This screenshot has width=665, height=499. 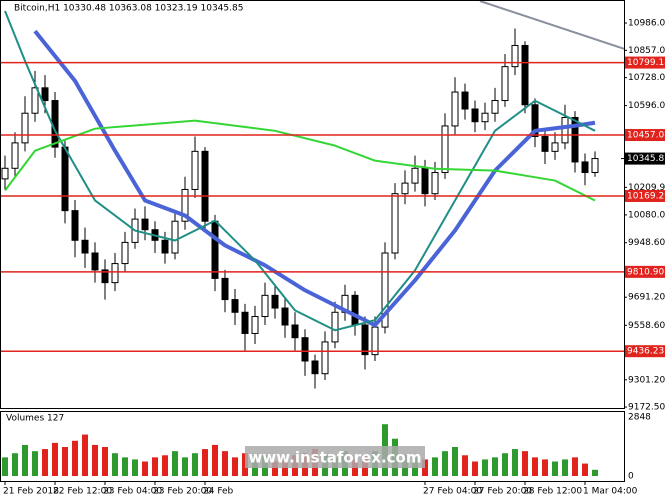 What do you see at coordinates (646, 243) in the screenshot?
I see `y-tick-label: 9948.60` at bounding box center [646, 243].